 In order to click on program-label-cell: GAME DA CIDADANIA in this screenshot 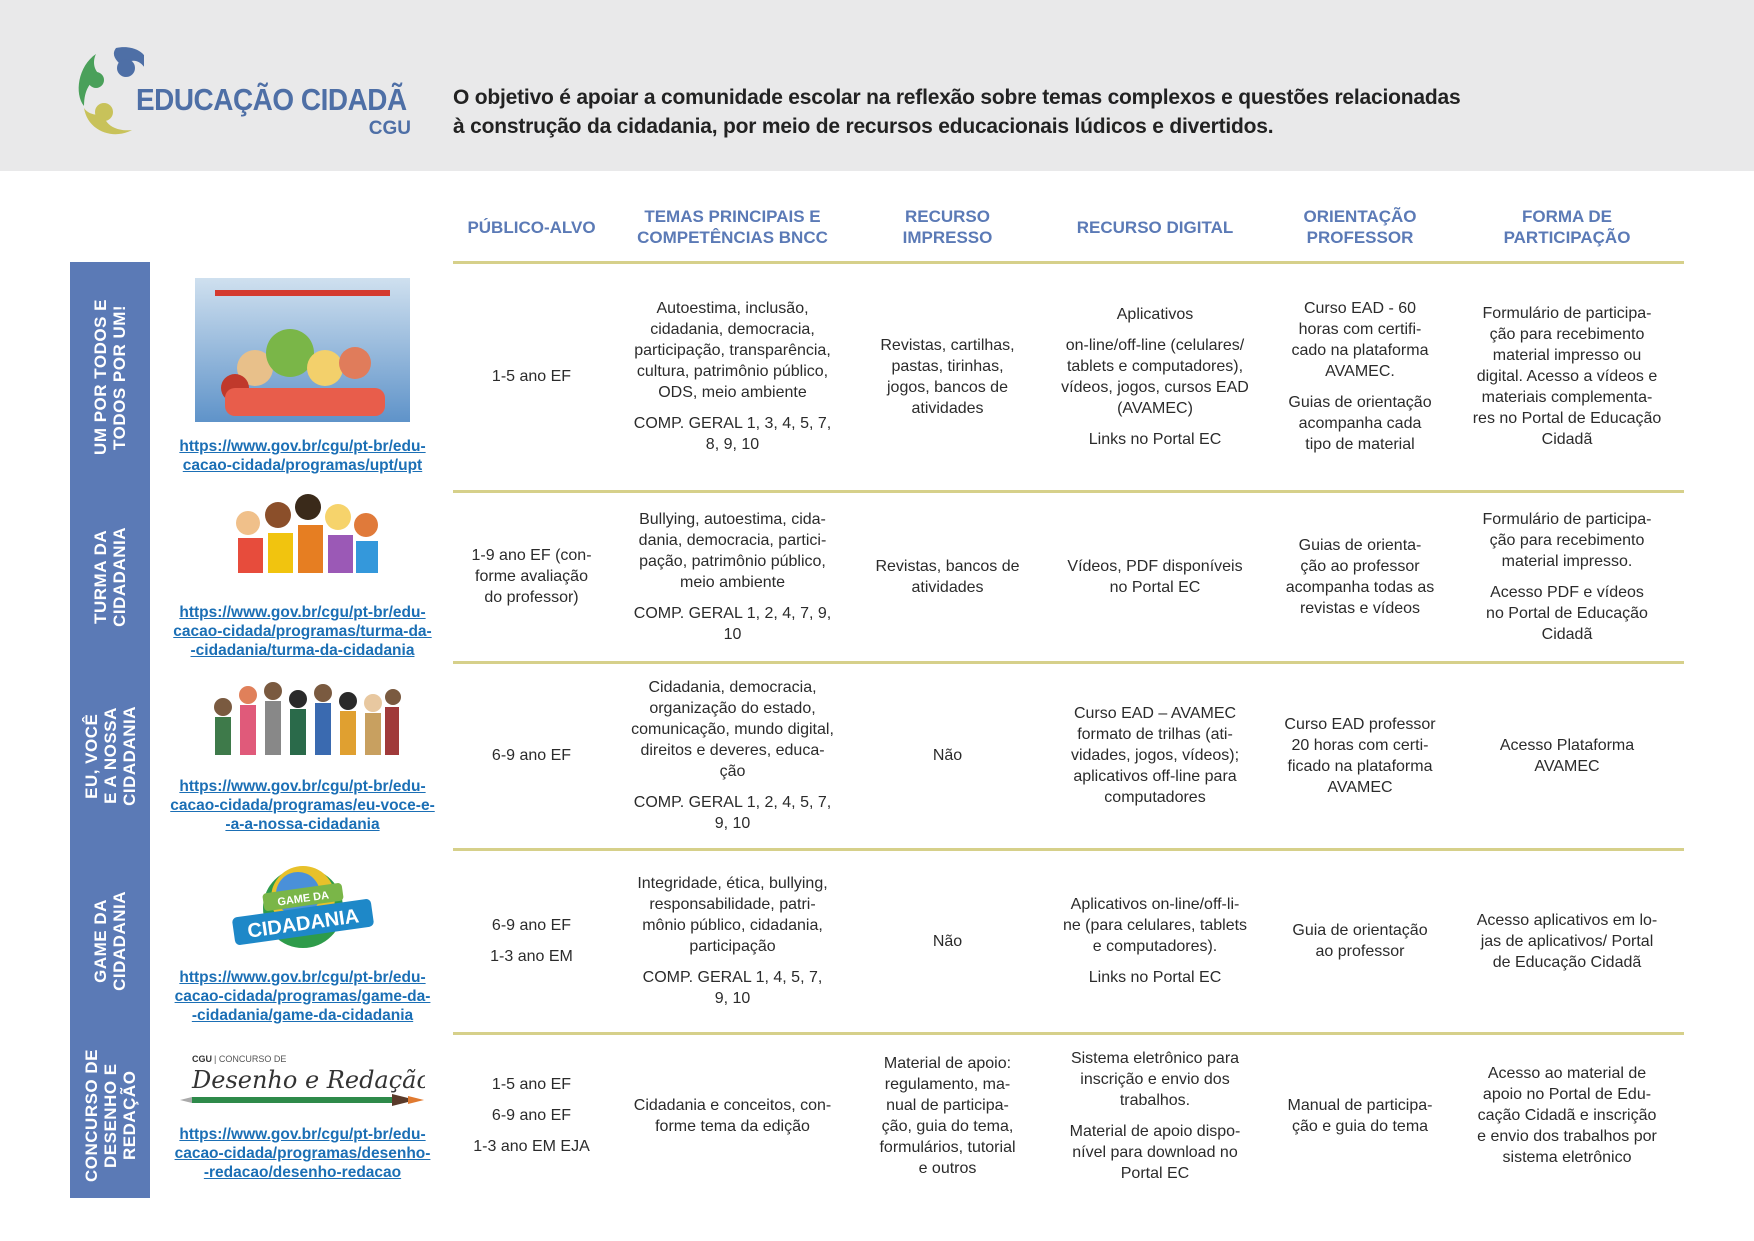, I will do `click(110, 941)`.